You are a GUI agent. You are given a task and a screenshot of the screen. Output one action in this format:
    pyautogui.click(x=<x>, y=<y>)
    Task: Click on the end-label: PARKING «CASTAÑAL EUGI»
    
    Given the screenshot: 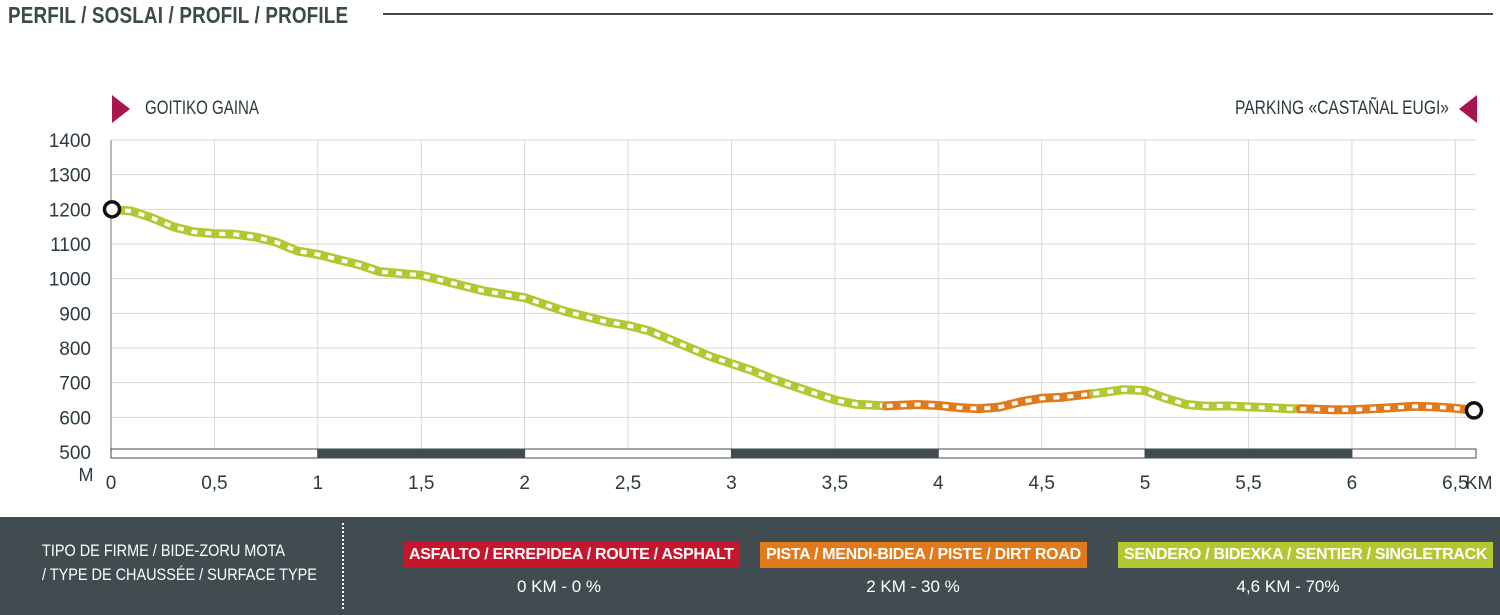 What is the action you would take?
    pyautogui.click(x=1342, y=108)
    